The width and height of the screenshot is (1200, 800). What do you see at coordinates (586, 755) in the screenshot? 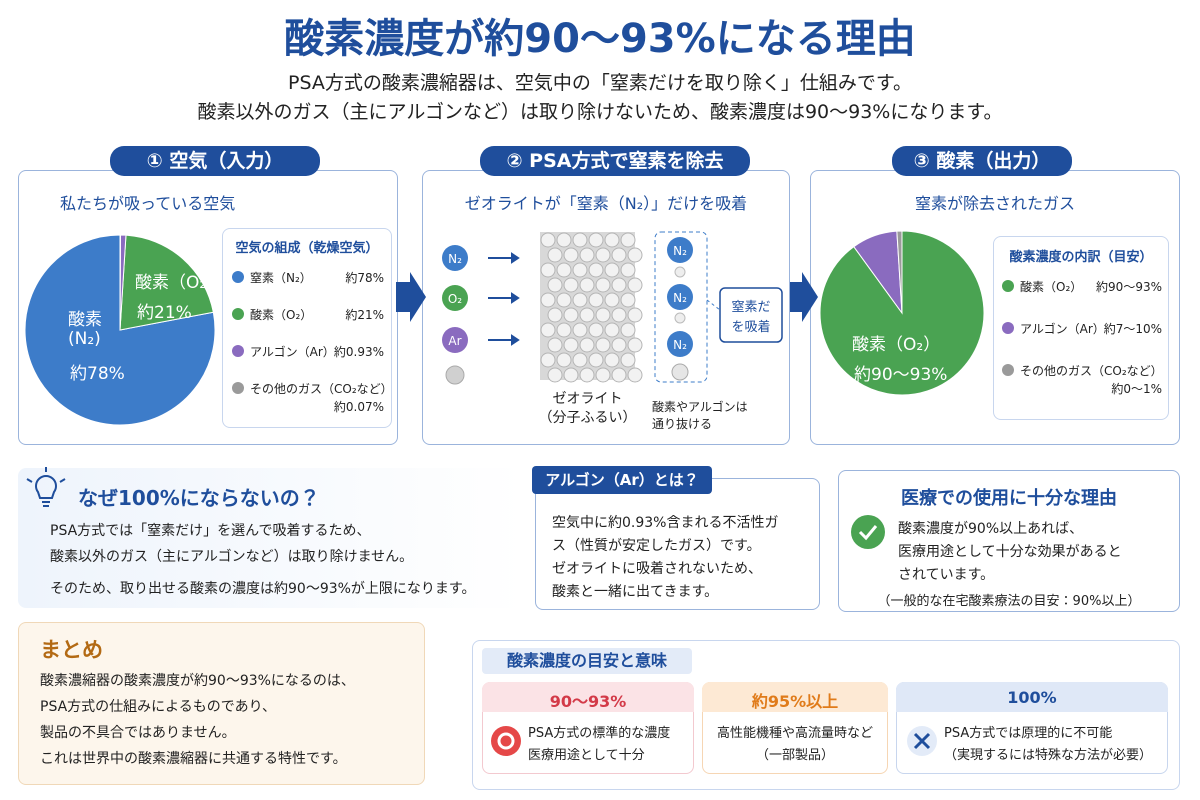
I see `guide-line: 医療用途として十分` at bounding box center [586, 755].